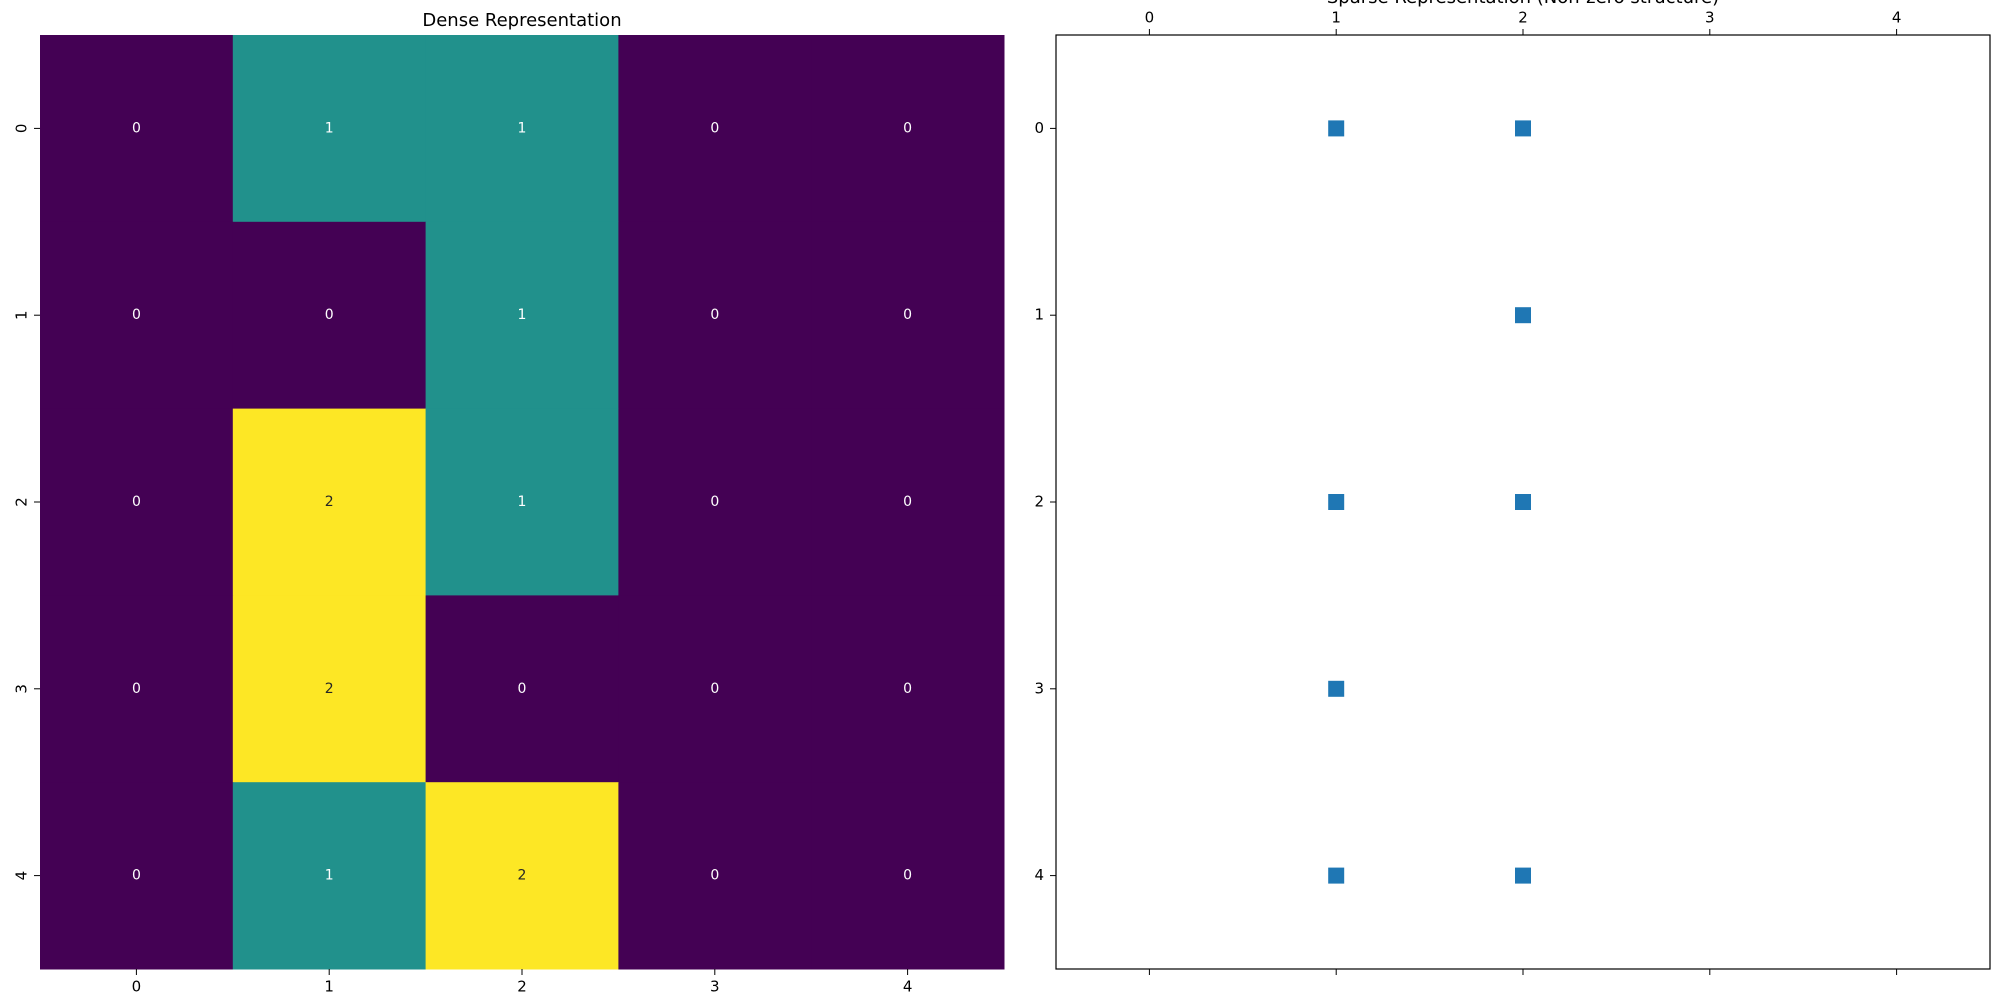  Describe the element at coordinates (521, 20) in the screenshot. I see `chart-title: Dense Representation` at that location.